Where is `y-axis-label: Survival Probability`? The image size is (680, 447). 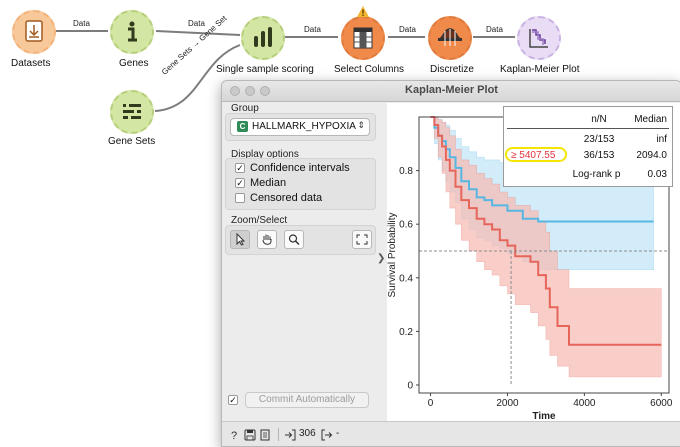 y-axis-label: Survival Probability is located at coordinates (392, 254).